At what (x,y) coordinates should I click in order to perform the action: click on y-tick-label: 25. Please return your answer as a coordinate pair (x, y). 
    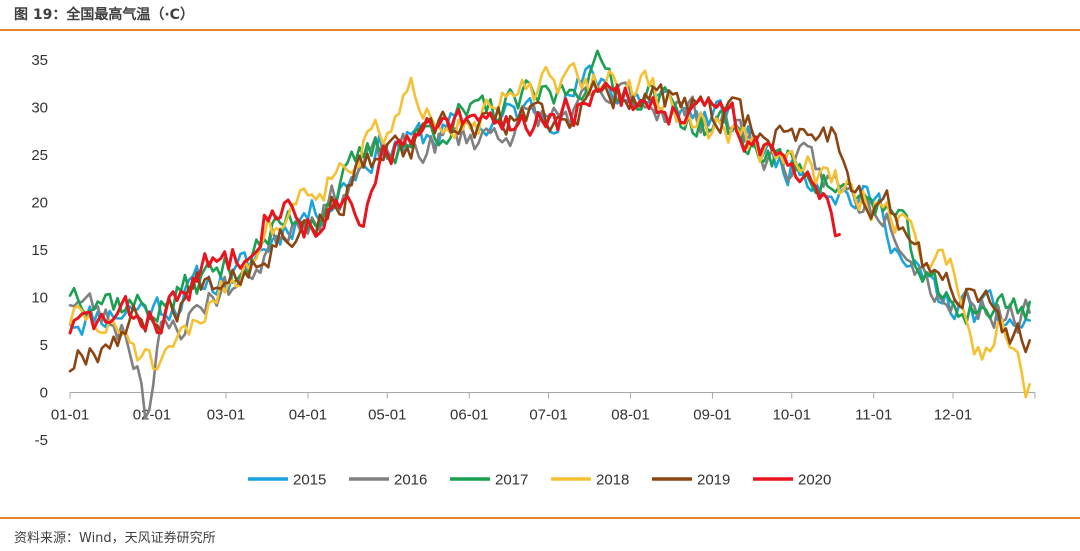
    Looking at the image, I should click on (39, 155).